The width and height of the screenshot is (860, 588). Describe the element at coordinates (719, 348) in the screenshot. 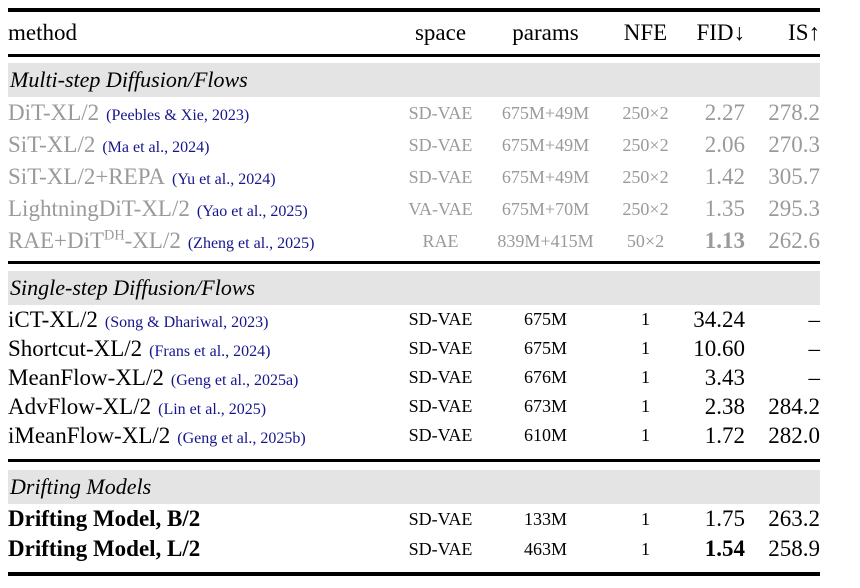

I see `fid-value: 10.60` at that location.